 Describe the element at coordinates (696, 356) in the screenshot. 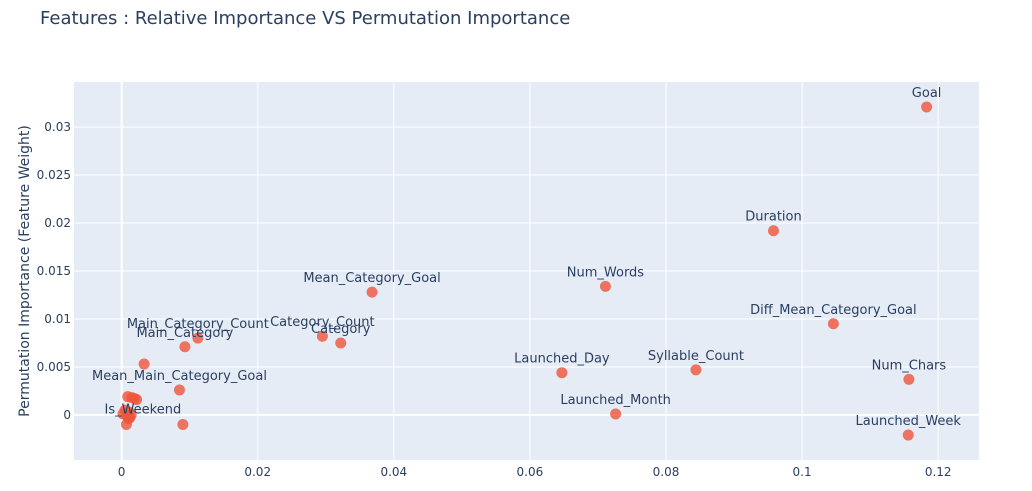

I see `point-label: Syllable_Count` at that location.